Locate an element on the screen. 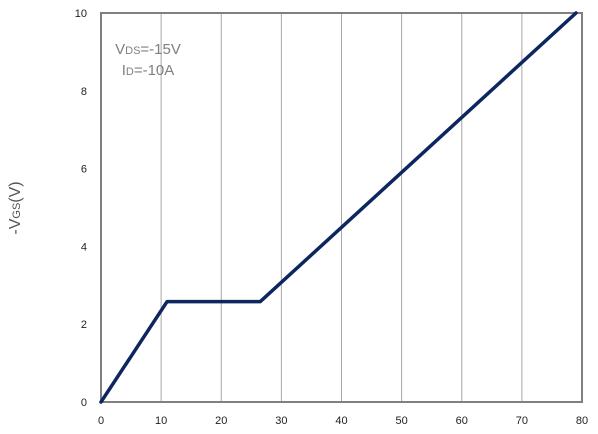 Image resolution: width=598 pixels, height=434 pixels. y-tick-label: 4 is located at coordinates (84, 247).